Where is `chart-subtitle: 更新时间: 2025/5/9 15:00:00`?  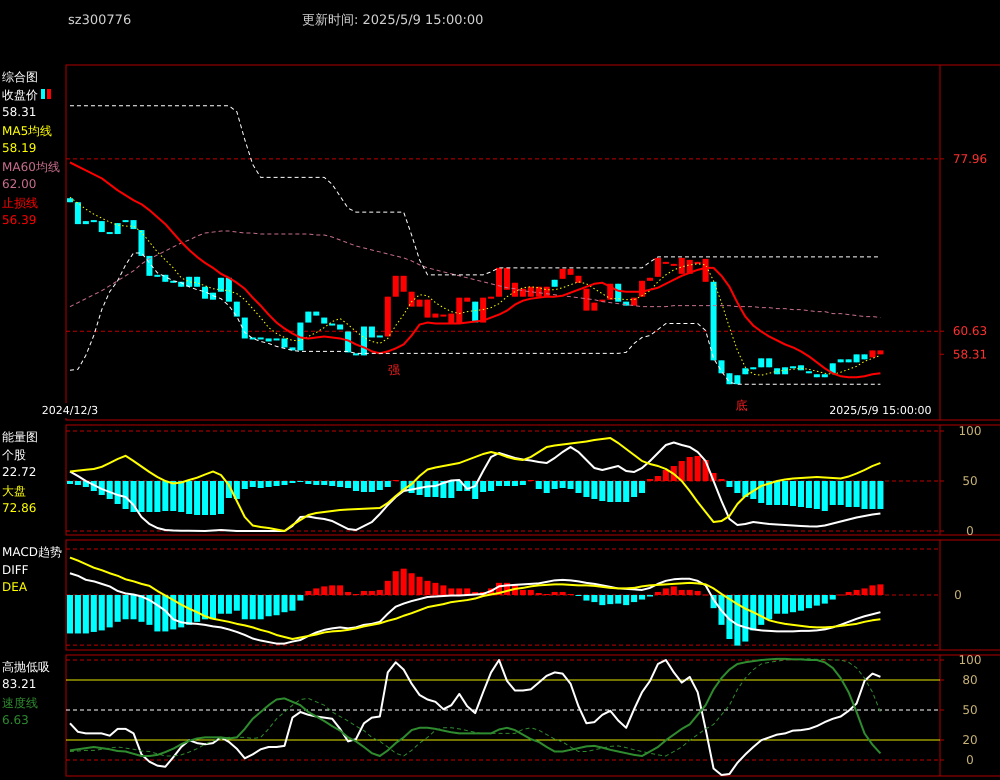 chart-subtitle: 更新时间: 2025/5/9 15:00:00 is located at coordinates (393, 20).